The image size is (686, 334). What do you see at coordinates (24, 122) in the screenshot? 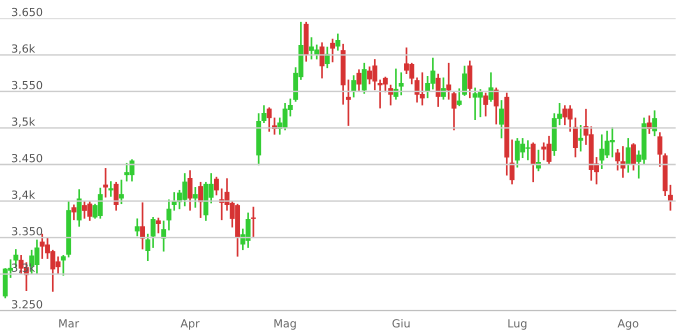
I see `y-tick-label: 3,5k` at bounding box center [24, 122].